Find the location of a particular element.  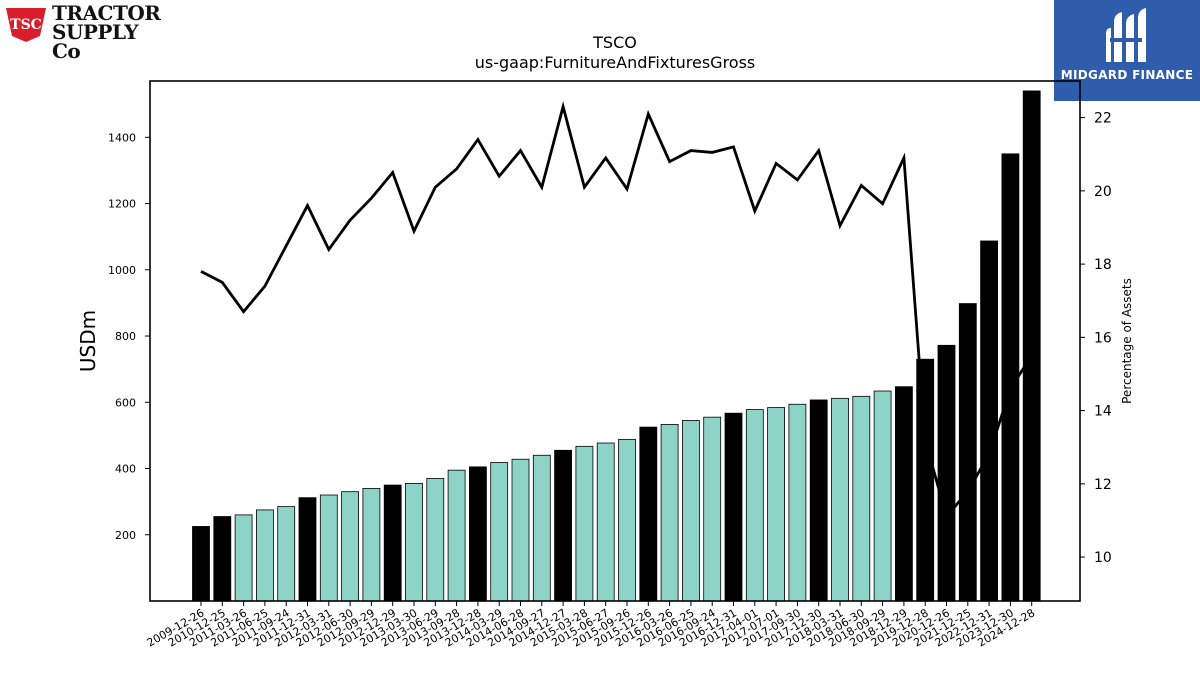

y2-axis-label: Percentage of Assets is located at coordinates (1127, 341).